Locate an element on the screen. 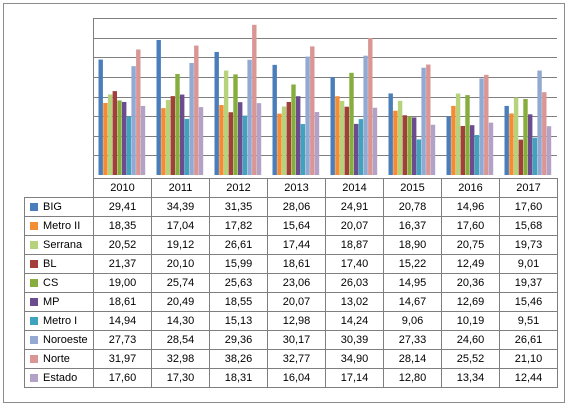  bar-cs-2016 is located at coordinates (467, 135).